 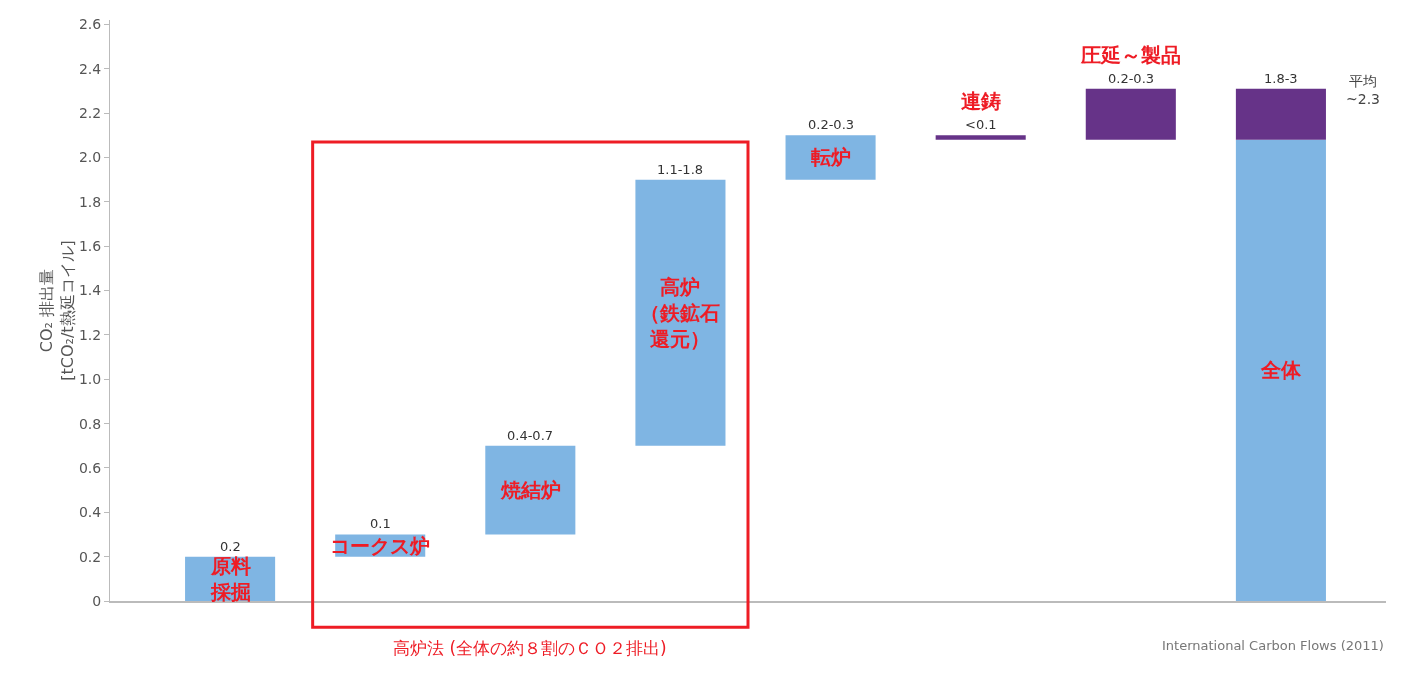 I want to click on y-tick-label: 0.2, so click(x=90, y=556).